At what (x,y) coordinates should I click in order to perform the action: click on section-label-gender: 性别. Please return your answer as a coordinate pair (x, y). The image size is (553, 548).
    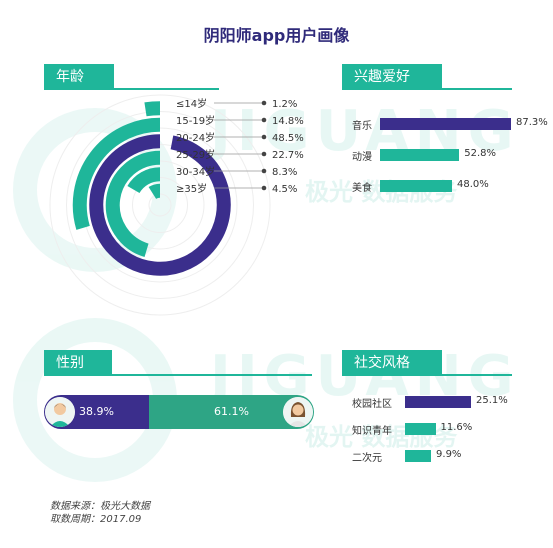
    Looking at the image, I should click on (78, 363).